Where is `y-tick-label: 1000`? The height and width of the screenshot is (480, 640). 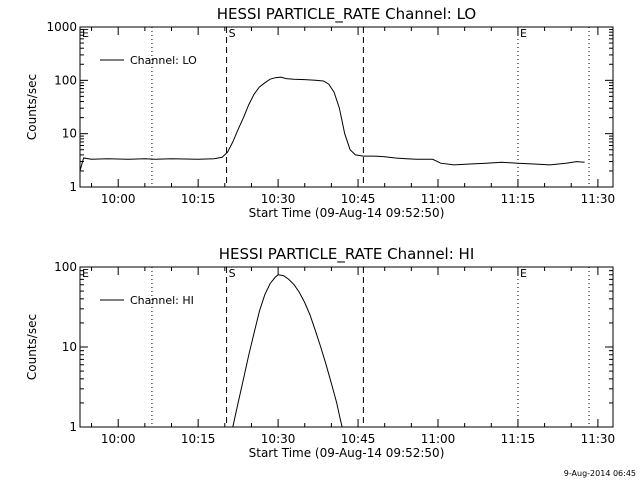 y-tick-label: 1000 is located at coordinates (61, 27).